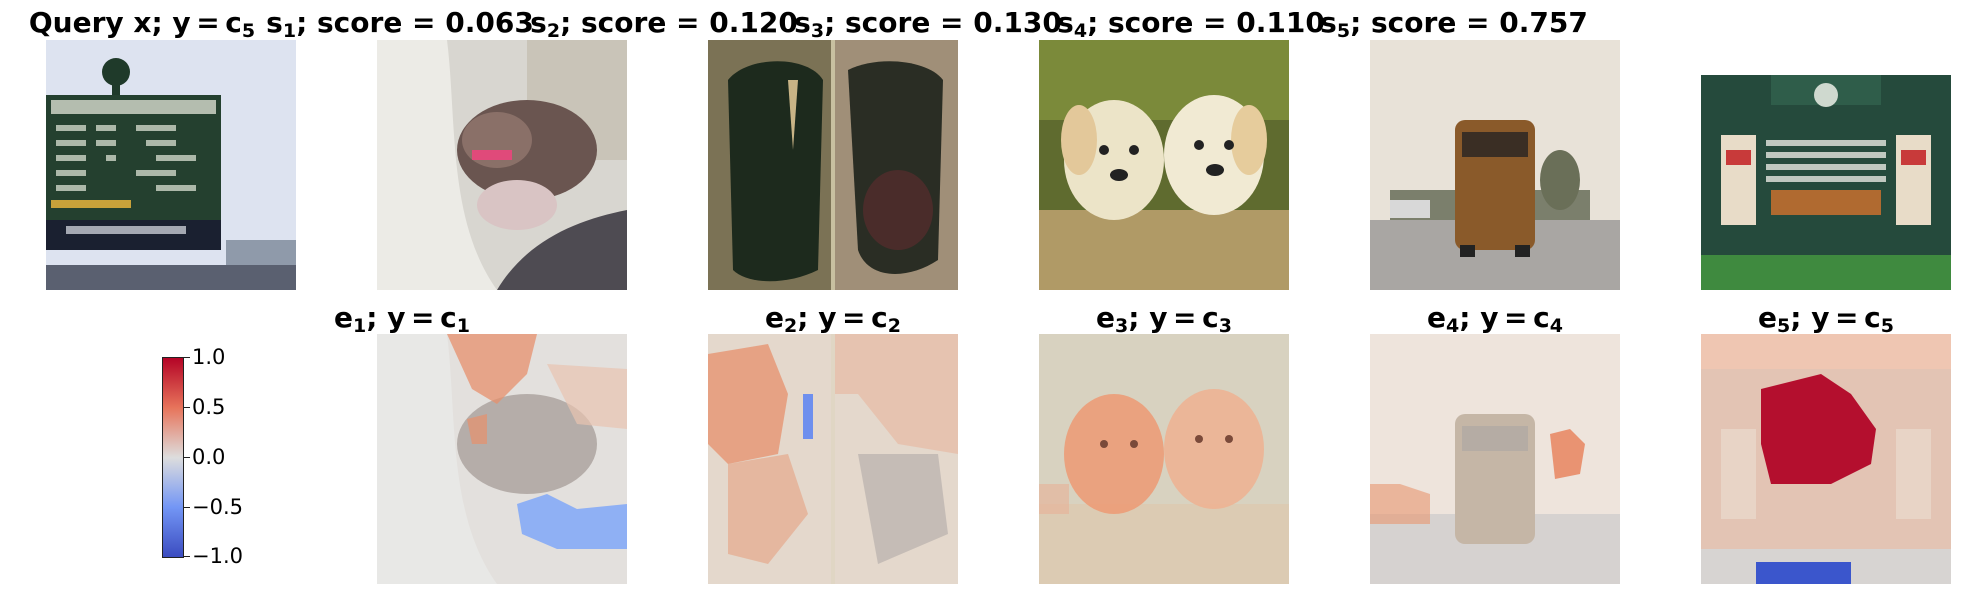 The image size is (1962, 591). I want to click on query-title: Query x; y = c5, so click(156, 27).